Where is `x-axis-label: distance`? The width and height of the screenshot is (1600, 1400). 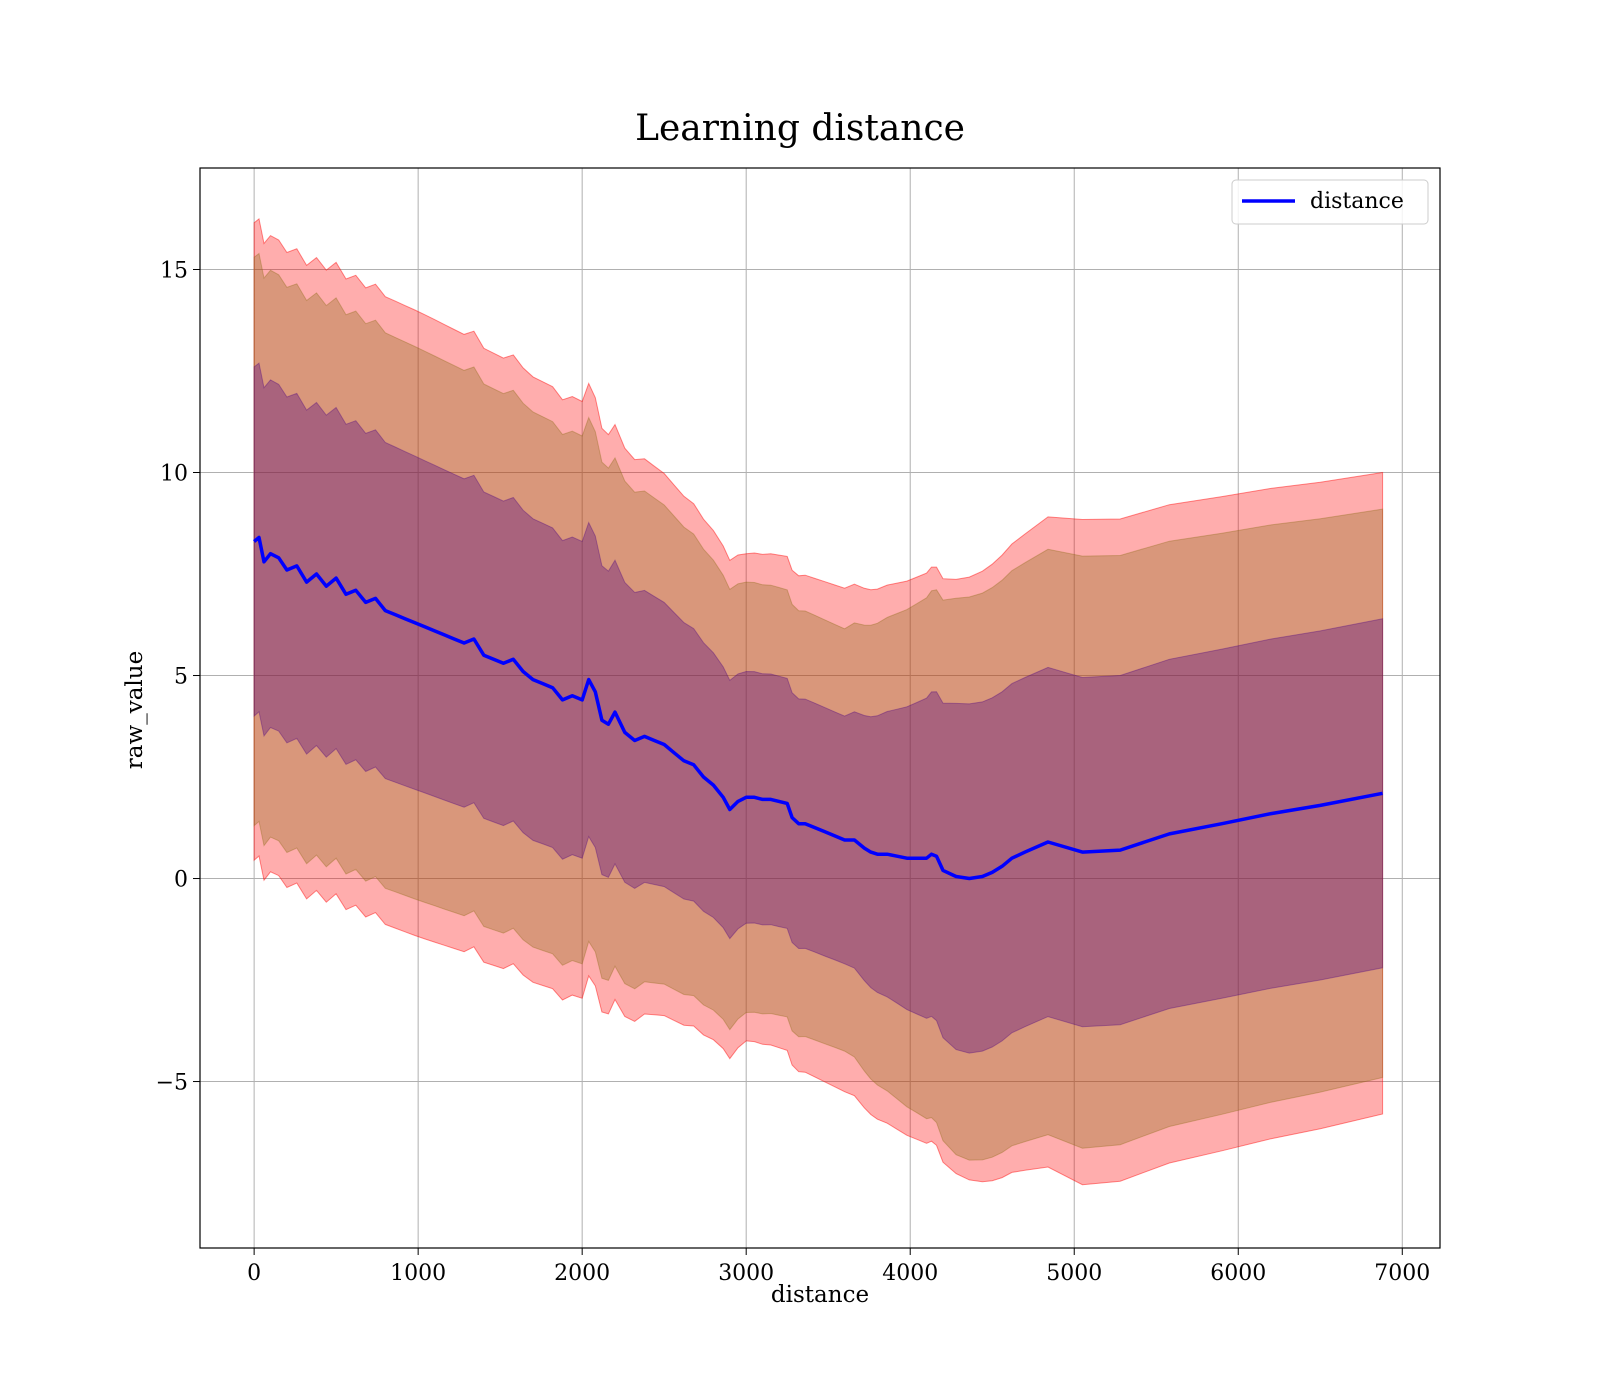
x-axis-label: distance is located at coordinates (820, 1295).